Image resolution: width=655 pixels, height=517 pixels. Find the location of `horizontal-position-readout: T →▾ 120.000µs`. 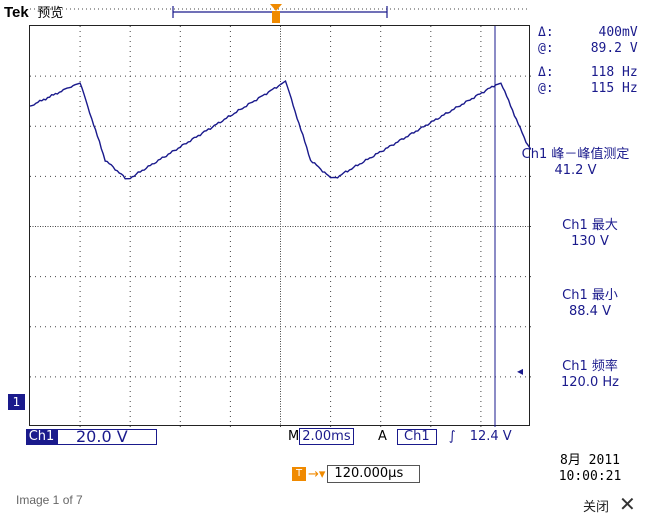

horizontal-position-readout: T →▾ 120.000µs is located at coordinates (356, 474).